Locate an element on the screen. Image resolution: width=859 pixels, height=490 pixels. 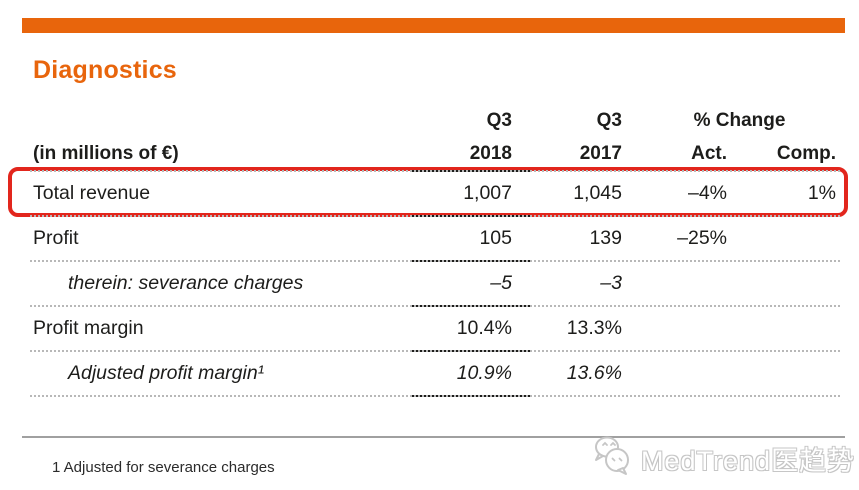
value-2018: 10.9% is located at coordinates (484, 373).